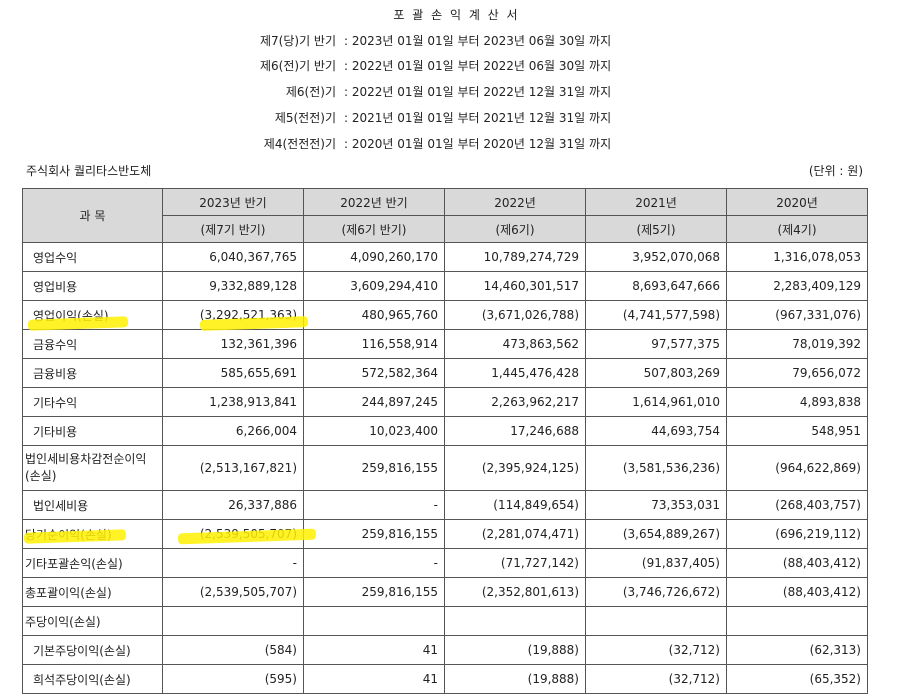  What do you see at coordinates (515, 431) in the screenshot?
I see `cell-value: 17,246,688` at bounding box center [515, 431].